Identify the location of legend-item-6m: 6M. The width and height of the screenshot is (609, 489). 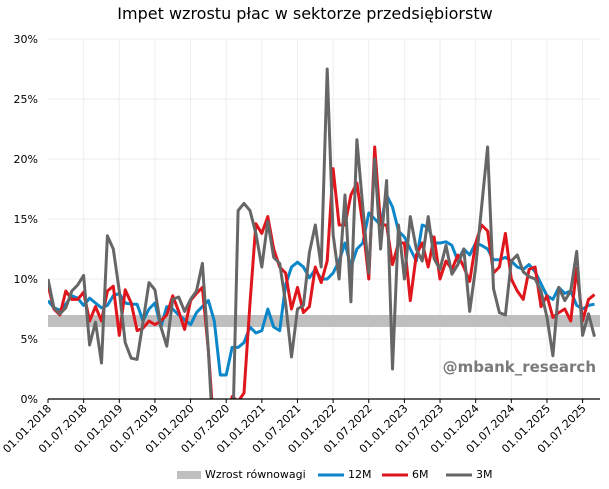
(405, 474).